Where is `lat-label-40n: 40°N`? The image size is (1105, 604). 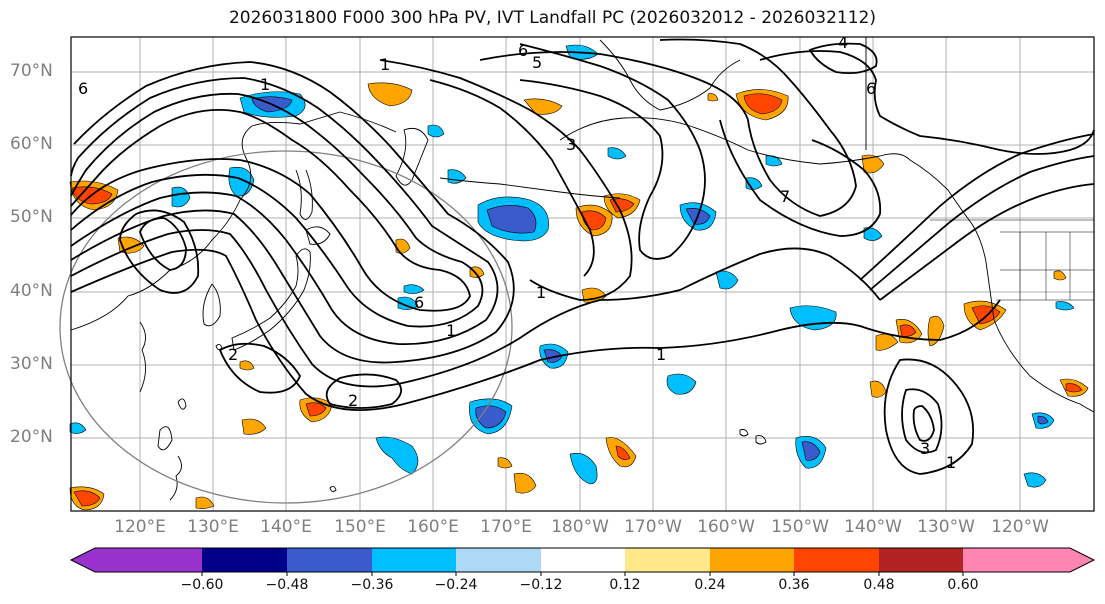
lat-label-40n: 40°N is located at coordinates (31, 291).